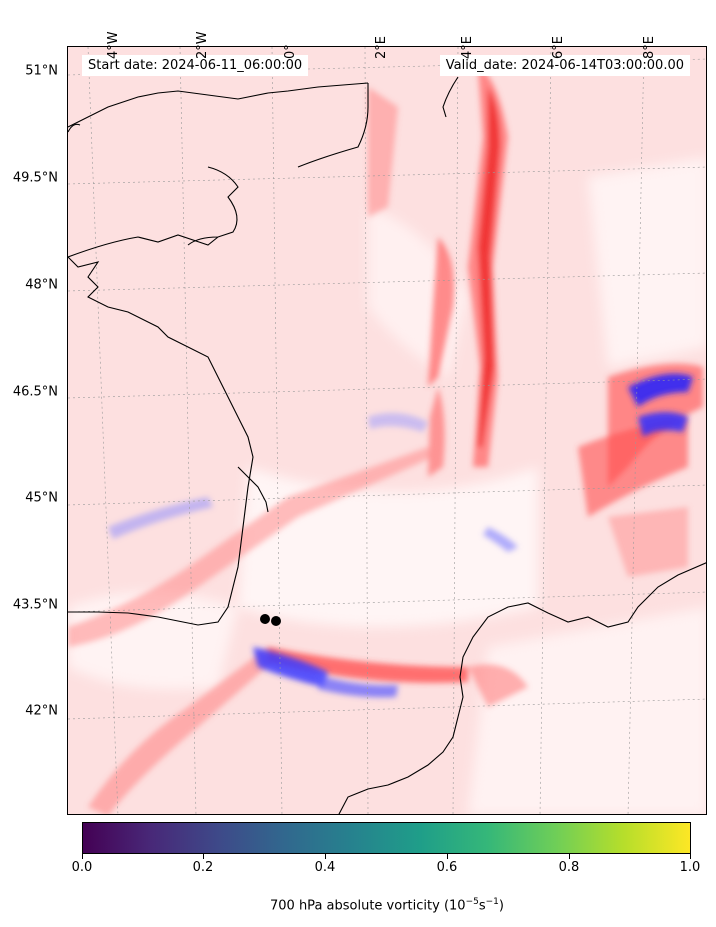 The image size is (716, 927). What do you see at coordinates (113, 45) in the screenshot?
I see `lon-label: 4°W` at bounding box center [113, 45].